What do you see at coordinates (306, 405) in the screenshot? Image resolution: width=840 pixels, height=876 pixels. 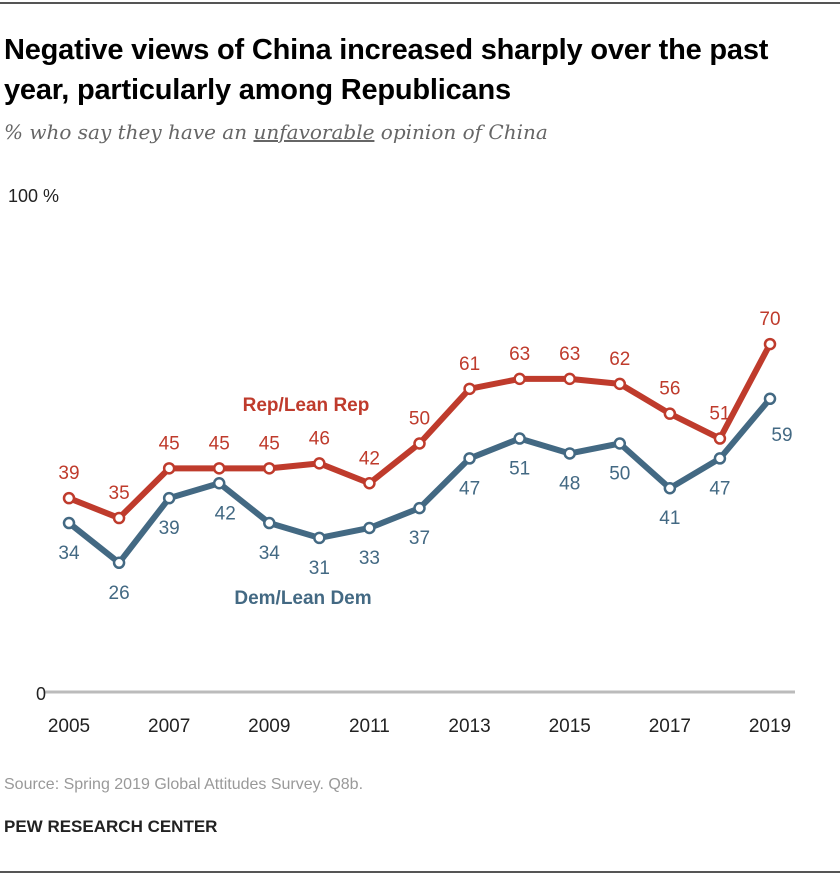 I see `series-label-rep: Rep/Lean Rep` at bounding box center [306, 405].